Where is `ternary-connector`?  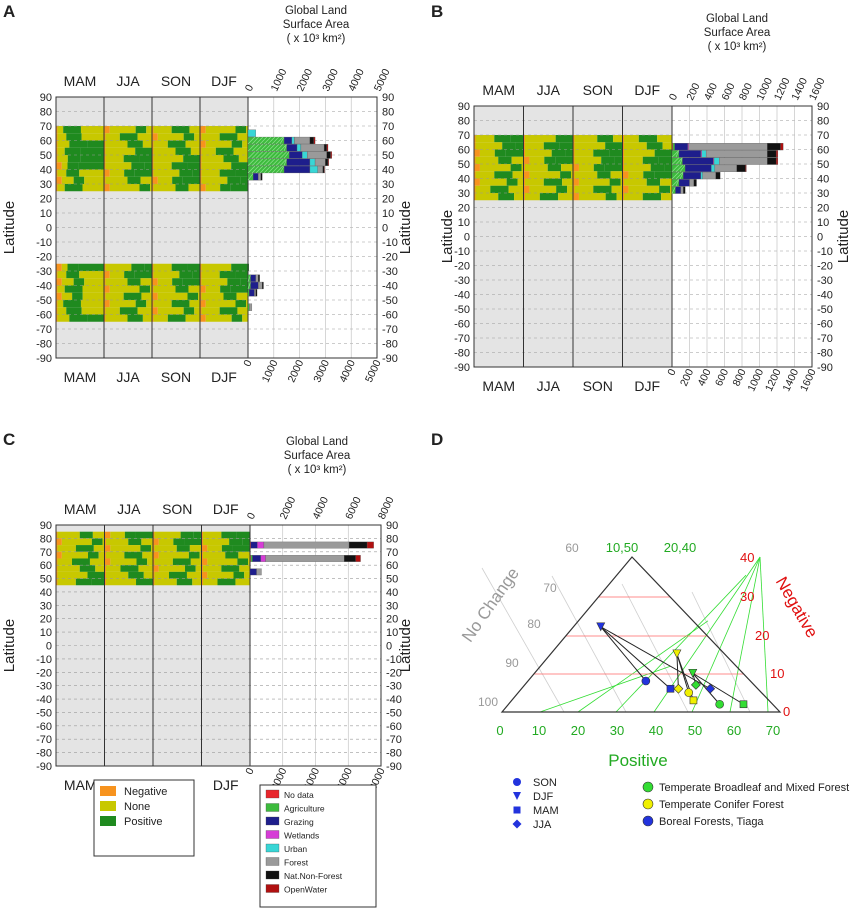
ternary-connector is located at coordinates (718, 688).